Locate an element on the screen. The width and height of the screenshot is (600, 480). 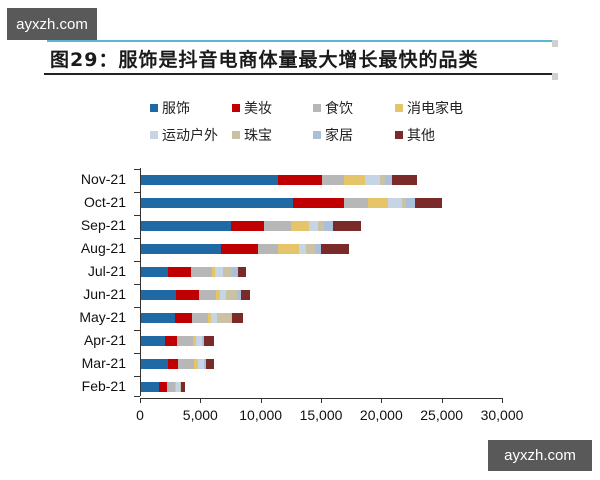
x-tick-label: 0 is located at coordinates (140, 415).